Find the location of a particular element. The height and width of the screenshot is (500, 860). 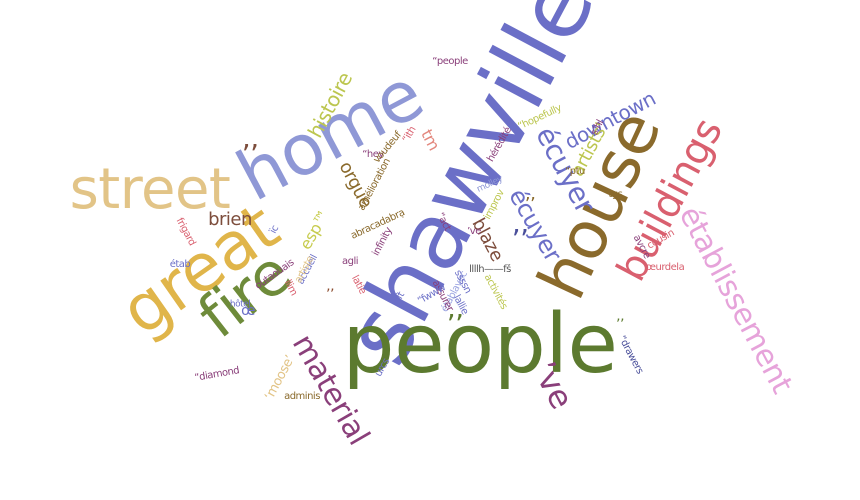

word-people: people is located at coordinates (480, 344).